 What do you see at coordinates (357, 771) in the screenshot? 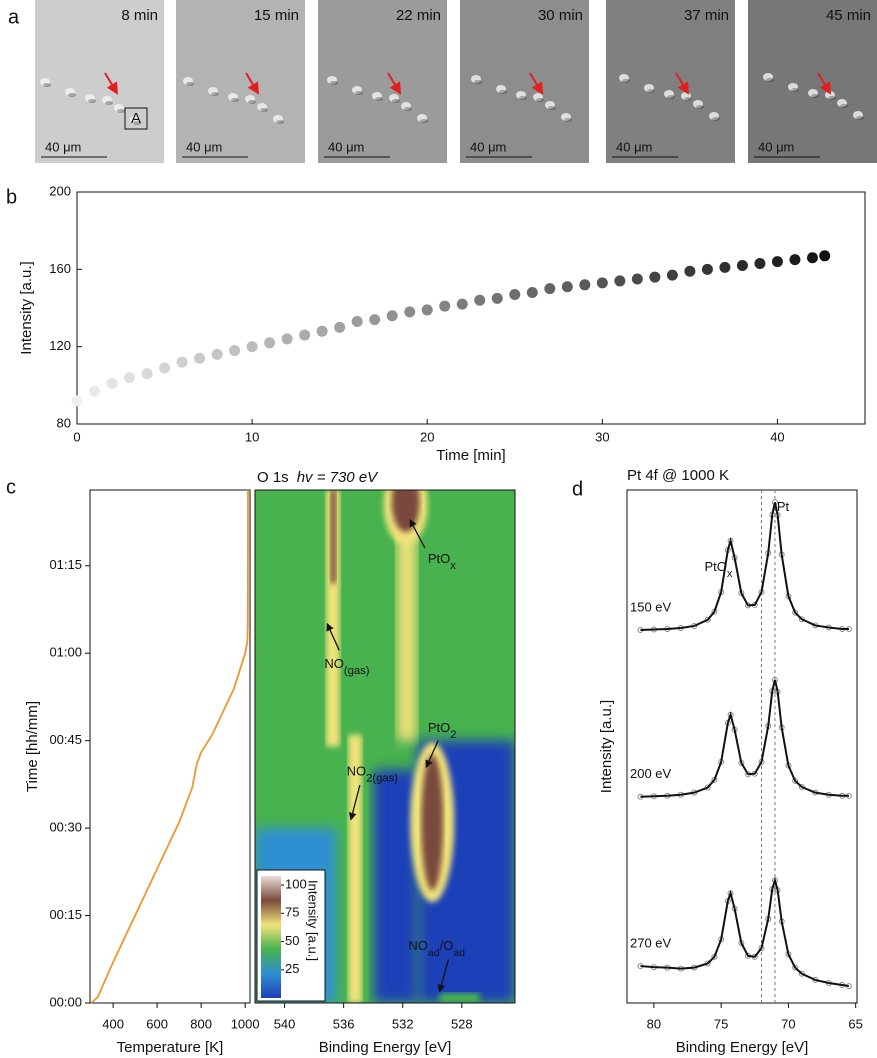
I see `annotation-text: NO` at bounding box center [357, 771].